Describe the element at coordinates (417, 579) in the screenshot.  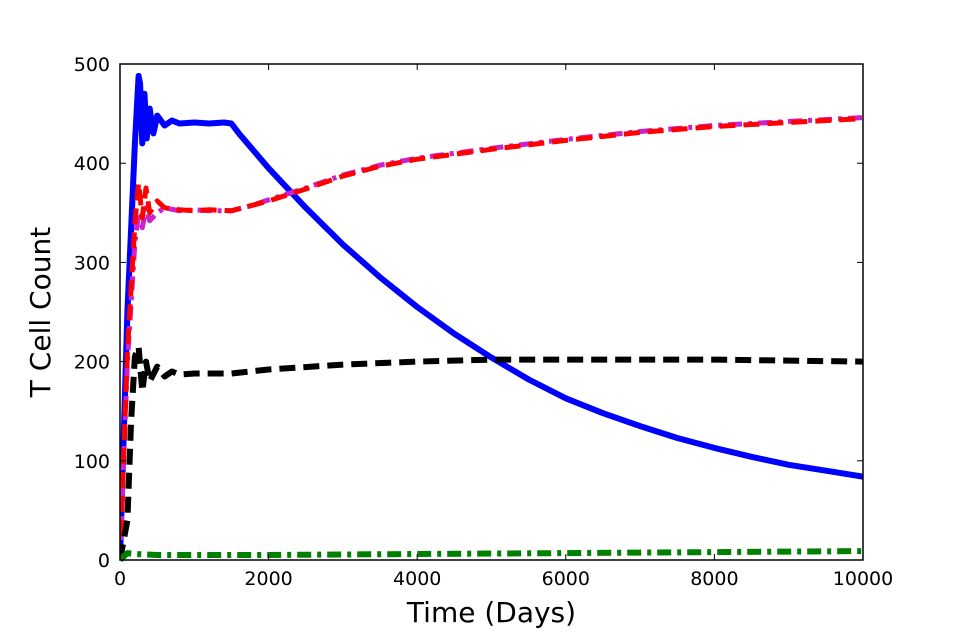
I see `x-tick-label: 4000` at that location.